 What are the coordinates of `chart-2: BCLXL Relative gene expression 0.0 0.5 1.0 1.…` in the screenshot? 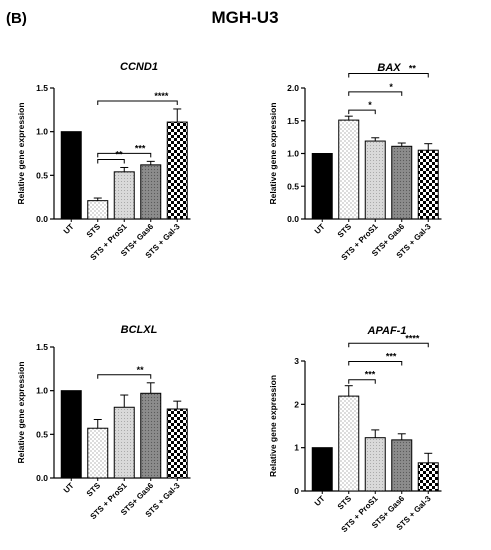 It's located at (103, 422).